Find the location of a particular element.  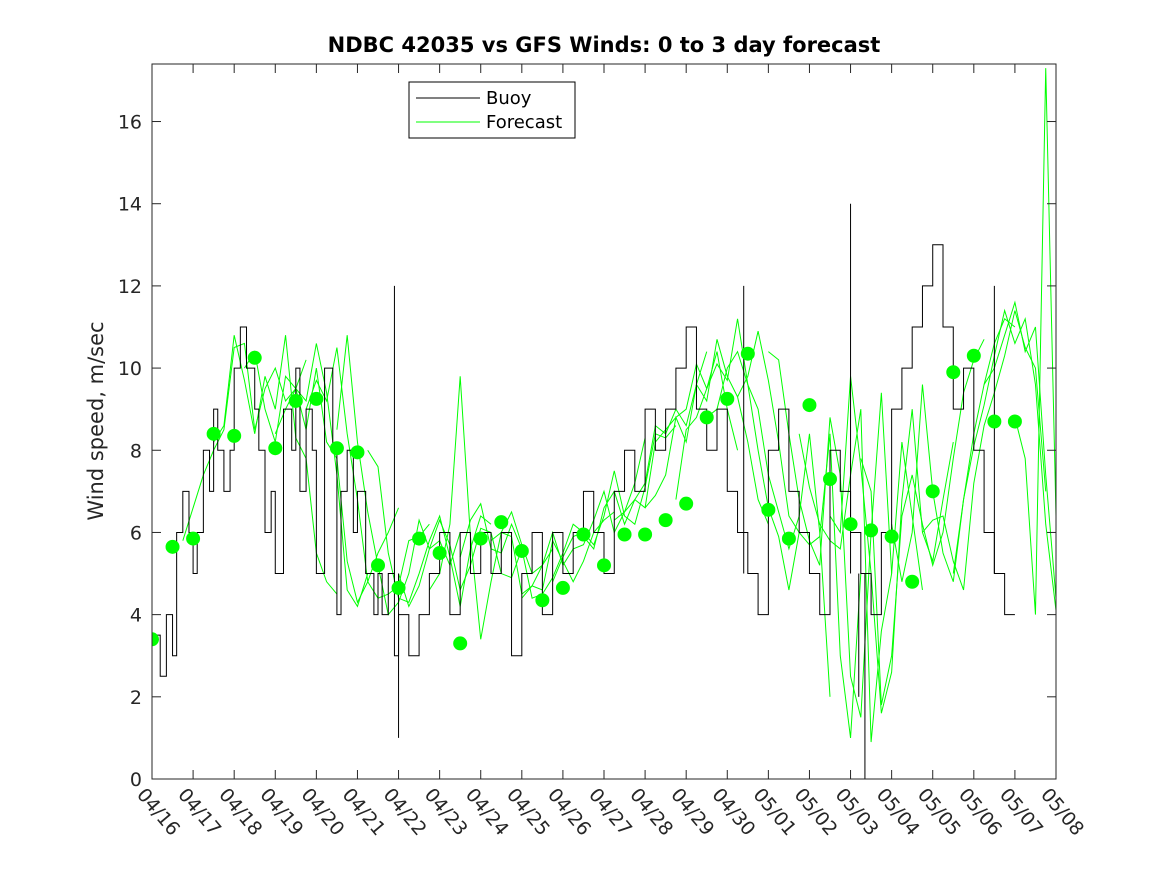

y-tick-label-1: 2 is located at coordinates (136, 698).